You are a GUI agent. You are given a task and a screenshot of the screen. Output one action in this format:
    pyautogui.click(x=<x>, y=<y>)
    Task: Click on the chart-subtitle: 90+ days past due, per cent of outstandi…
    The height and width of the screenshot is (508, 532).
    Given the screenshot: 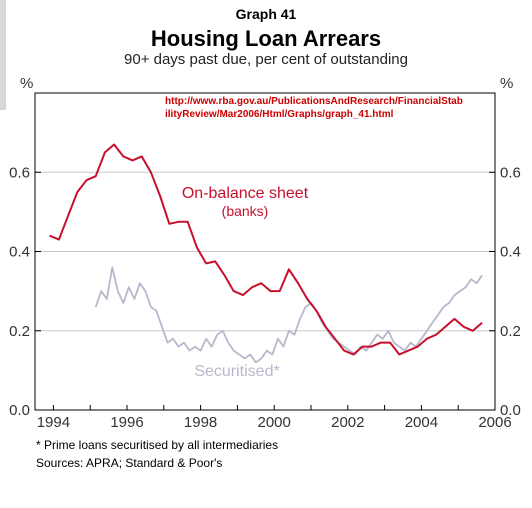 What is the action you would take?
    pyautogui.click(x=266, y=59)
    